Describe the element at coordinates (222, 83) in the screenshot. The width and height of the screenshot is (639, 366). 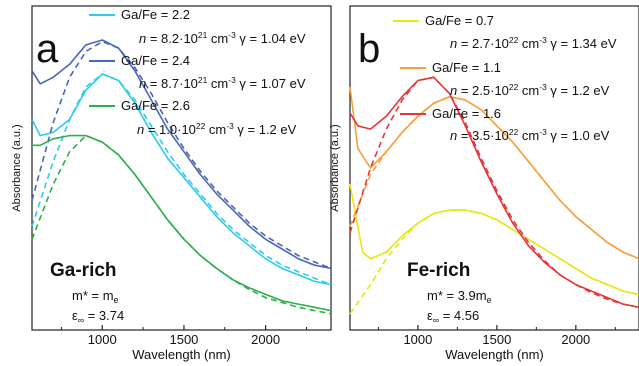
I see `legend-params: n = 8.7·1021 cm-3 γ = 1.07 eV` at that location.